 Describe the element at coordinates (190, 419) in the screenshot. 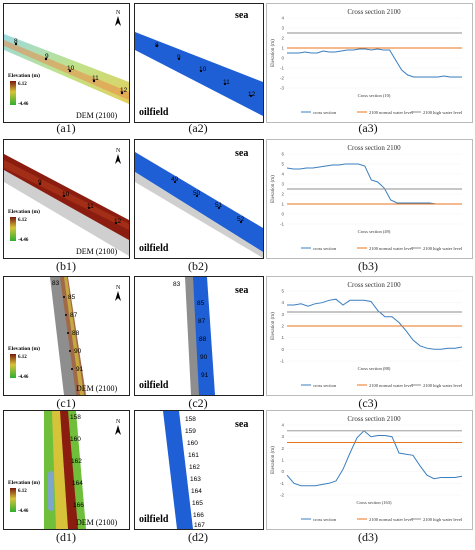

I see `svg-text: 158` at that location.